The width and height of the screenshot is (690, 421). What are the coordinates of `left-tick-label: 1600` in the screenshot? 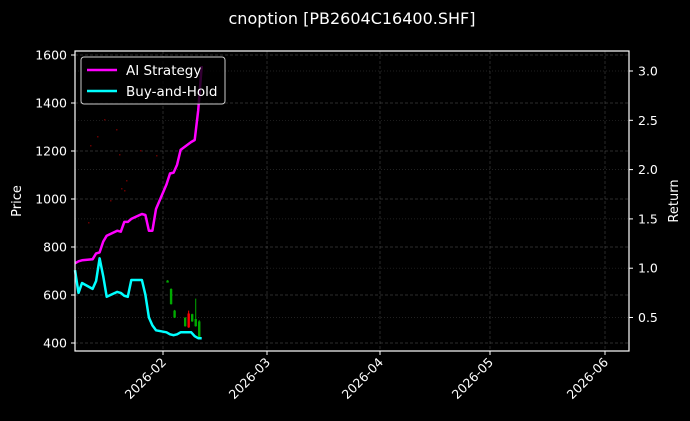 It's located at (51, 55).